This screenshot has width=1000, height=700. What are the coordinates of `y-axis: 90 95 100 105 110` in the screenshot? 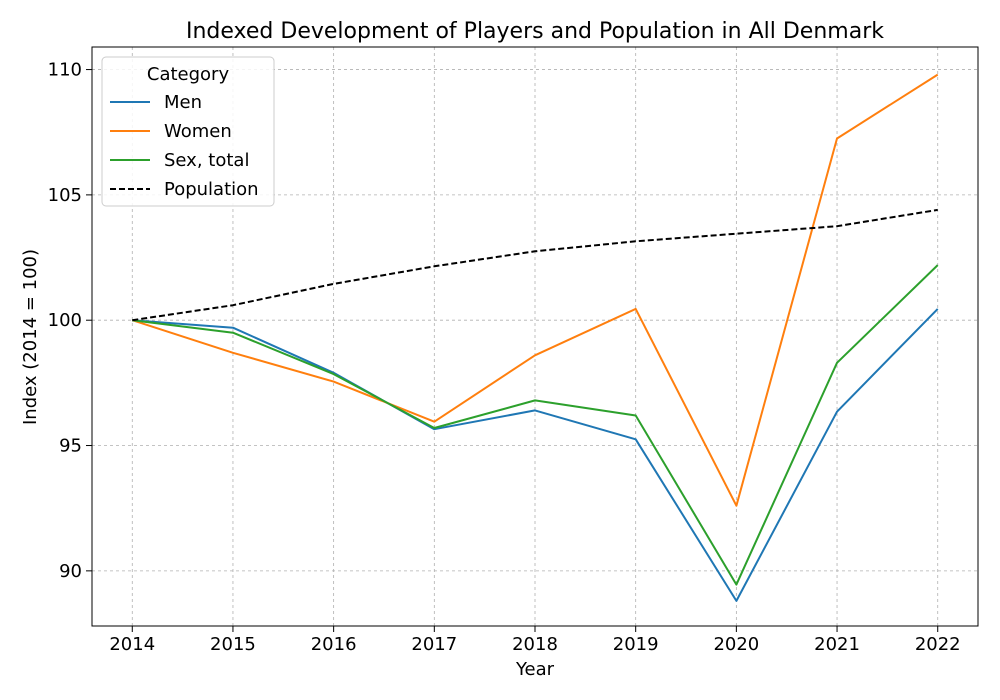 It's located at (70, 321).